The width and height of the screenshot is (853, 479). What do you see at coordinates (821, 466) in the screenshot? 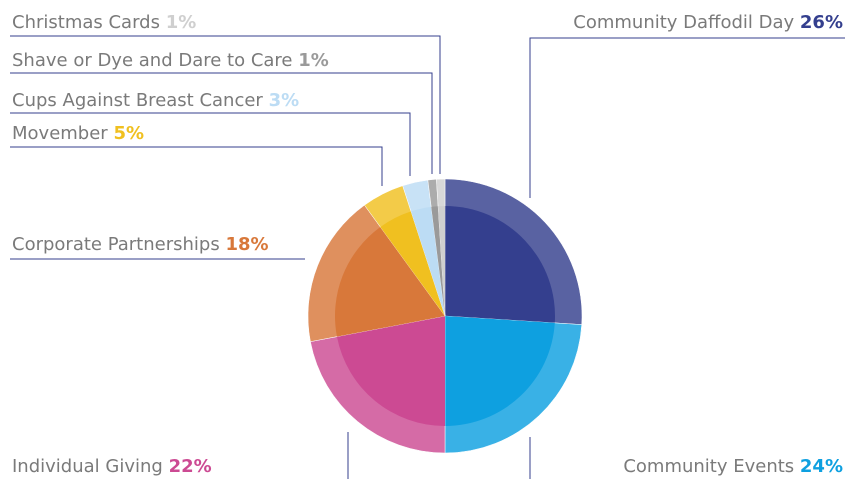
I see `value-label: 24%` at bounding box center [821, 466].